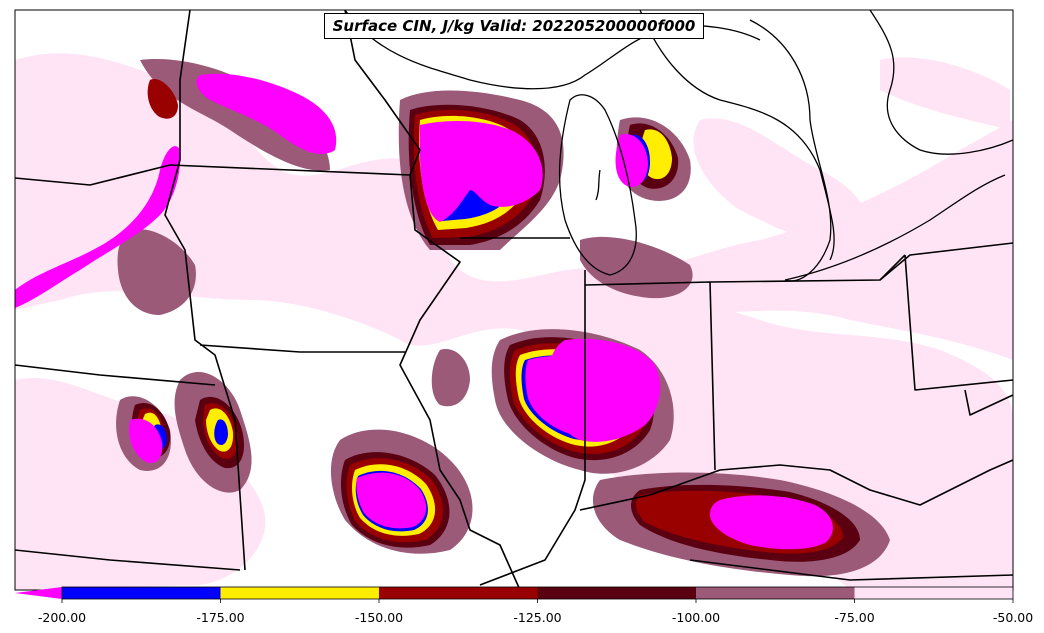  What do you see at coordinates (1013, 617) in the screenshot?
I see `colorbar-tick-label: -50.00` at bounding box center [1013, 617].